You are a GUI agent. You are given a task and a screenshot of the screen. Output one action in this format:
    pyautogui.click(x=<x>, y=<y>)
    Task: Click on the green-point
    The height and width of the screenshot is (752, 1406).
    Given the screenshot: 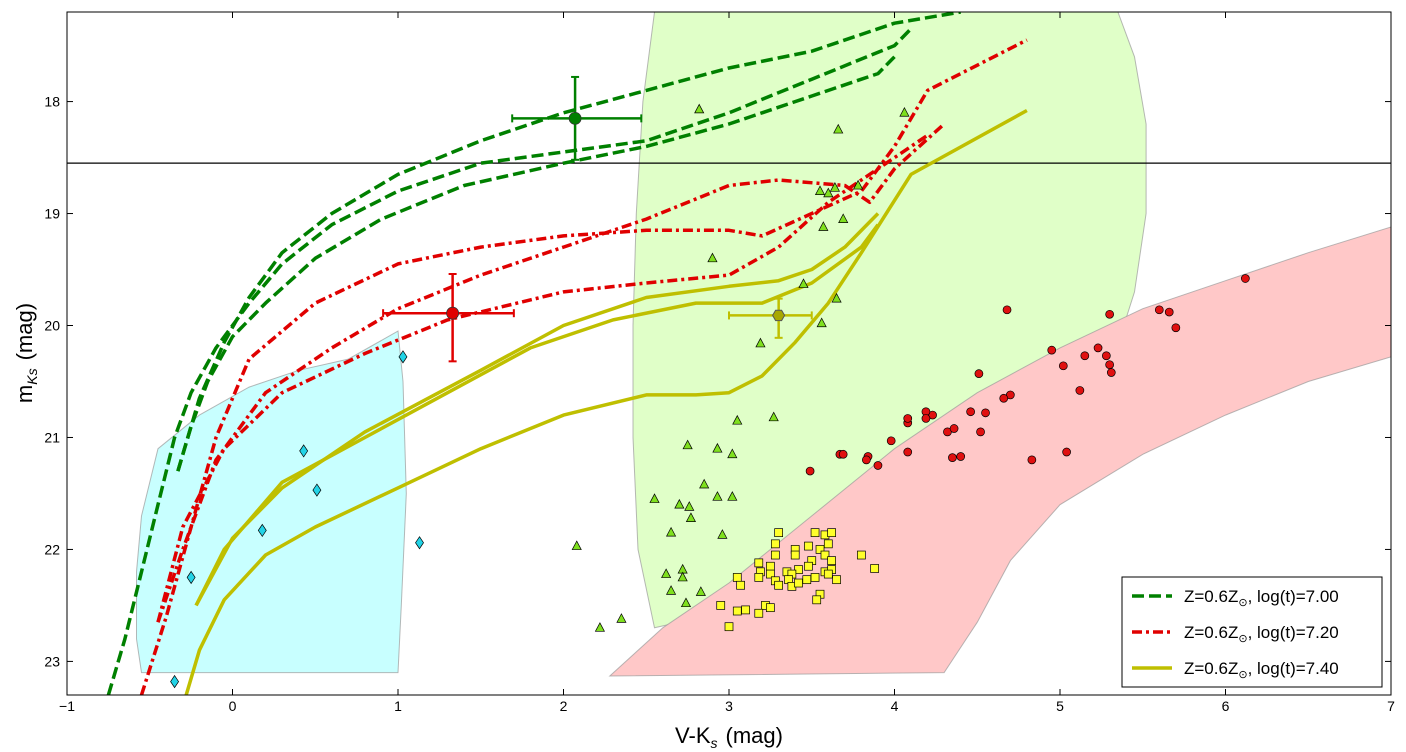 What is the action you would take?
    pyautogui.click(x=577, y=118)
    